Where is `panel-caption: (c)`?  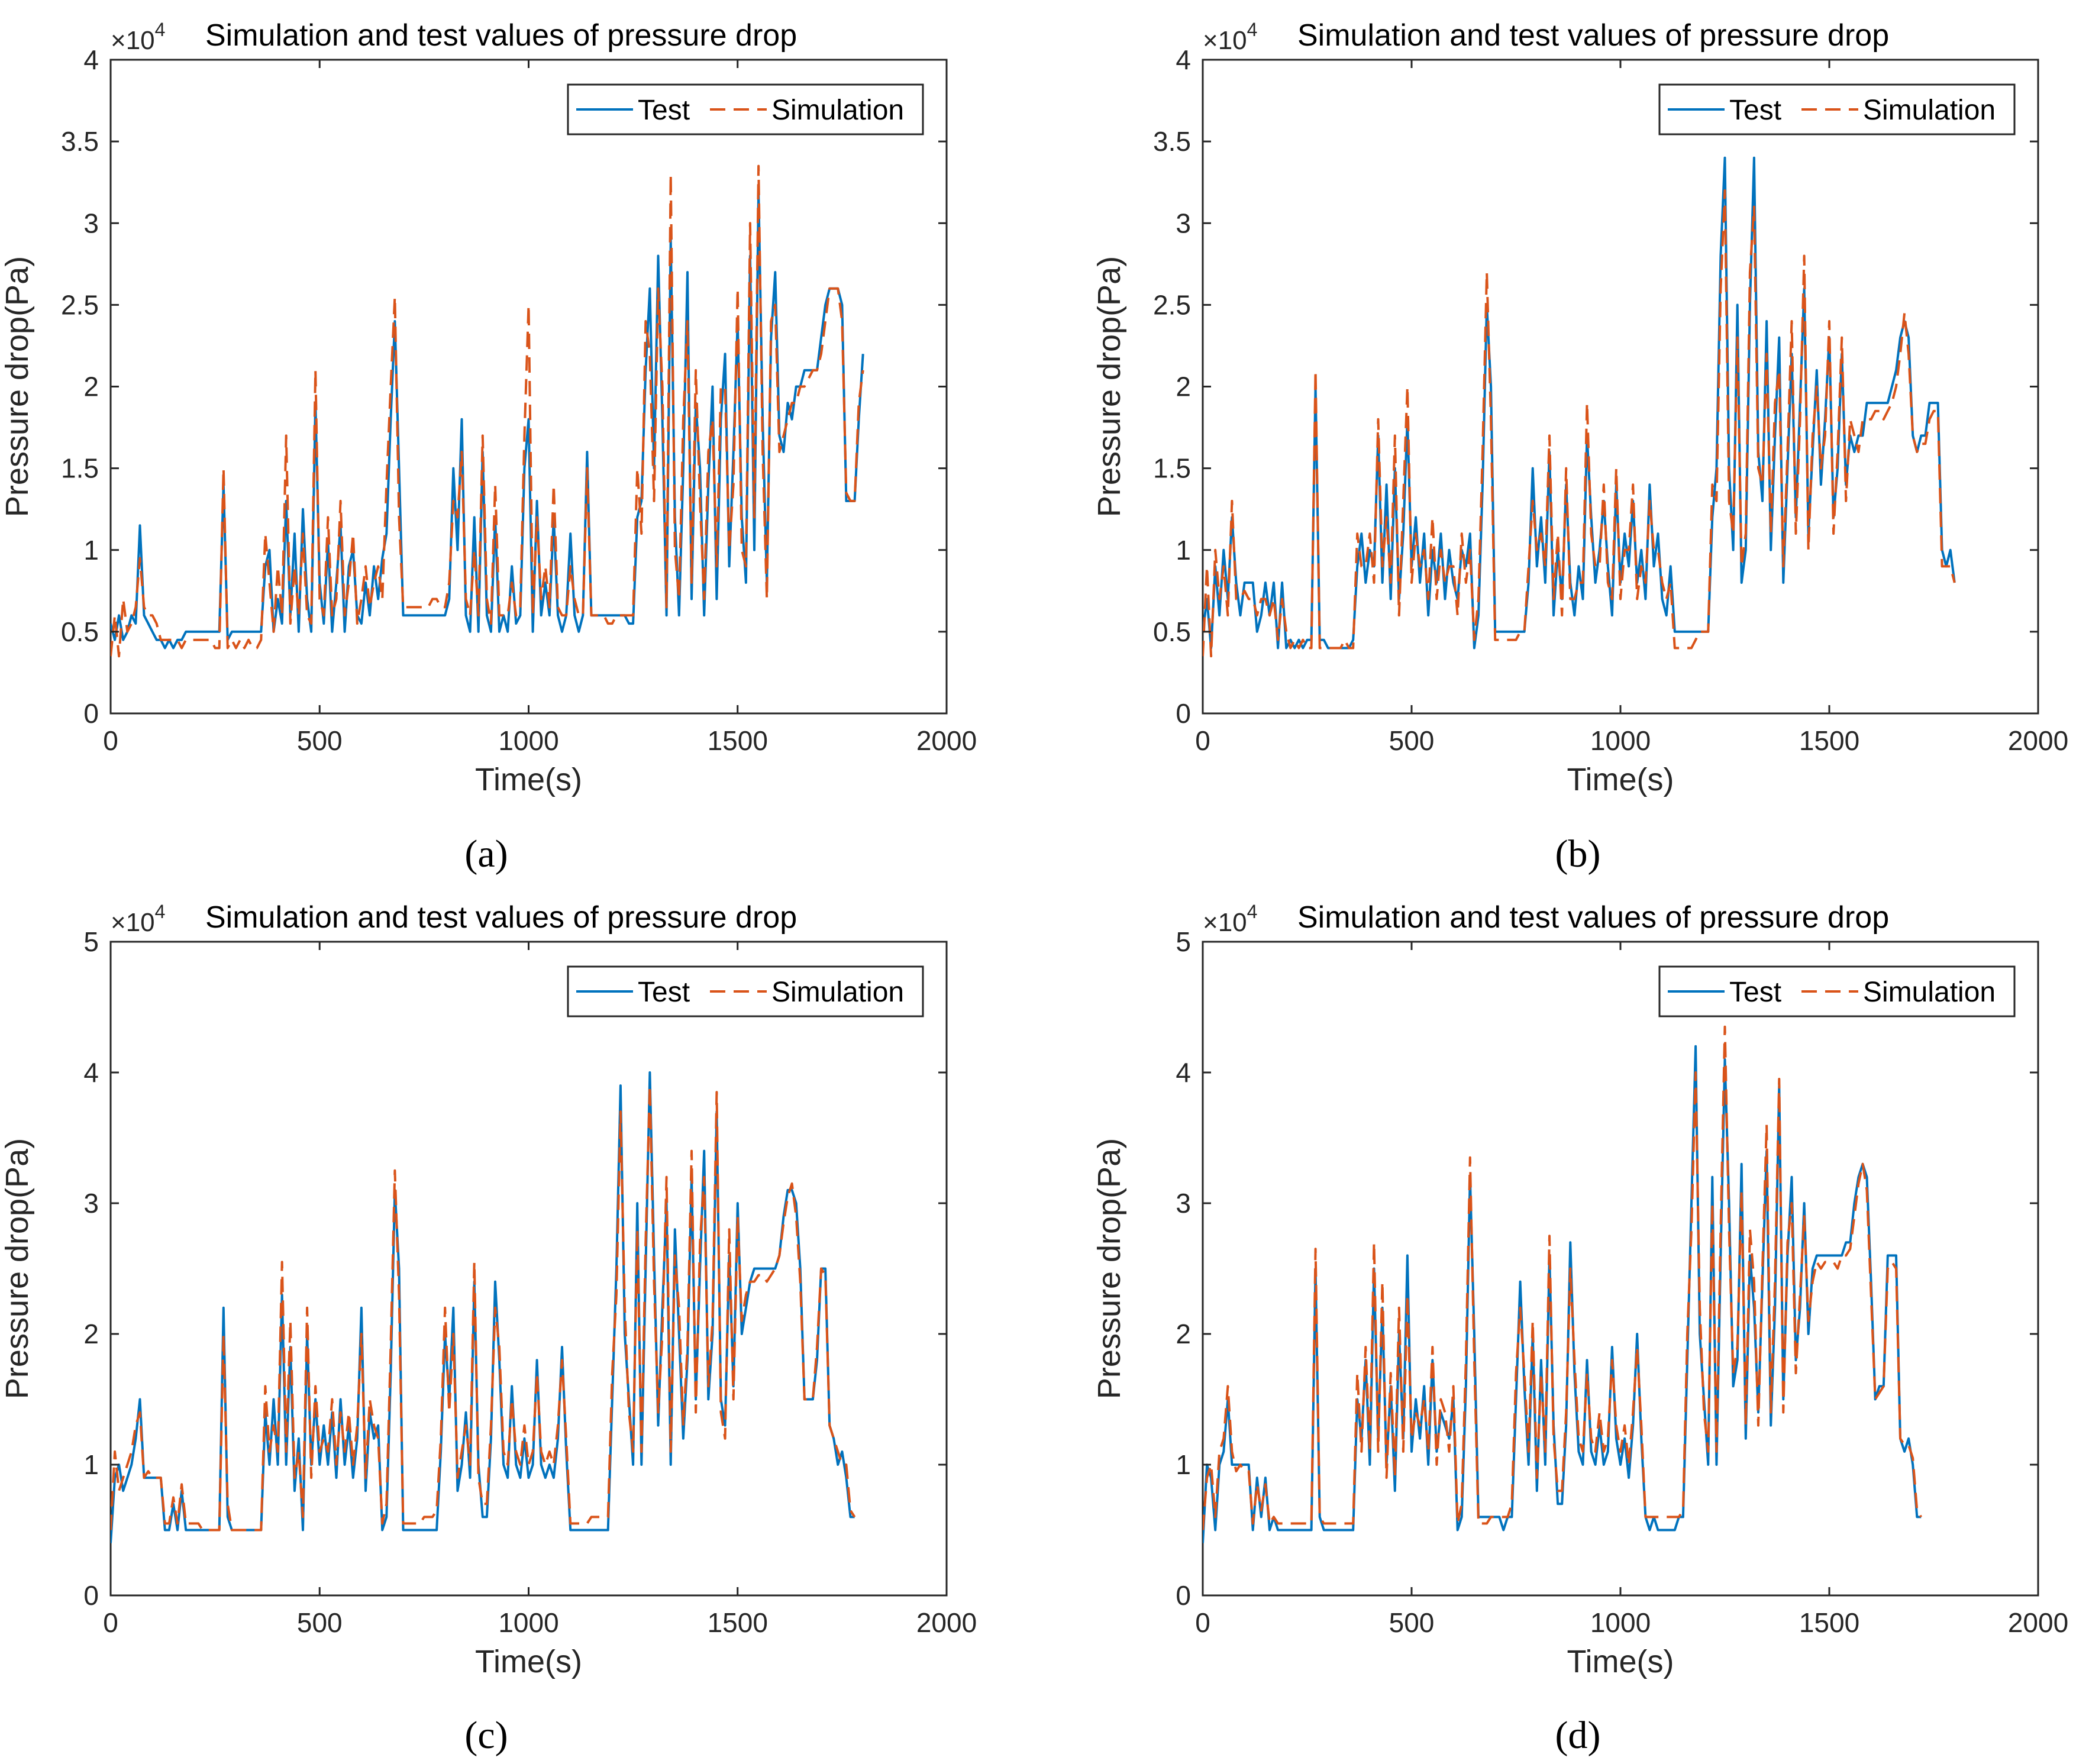
panel-caption: (c) is located at coordinates (486, 1735).